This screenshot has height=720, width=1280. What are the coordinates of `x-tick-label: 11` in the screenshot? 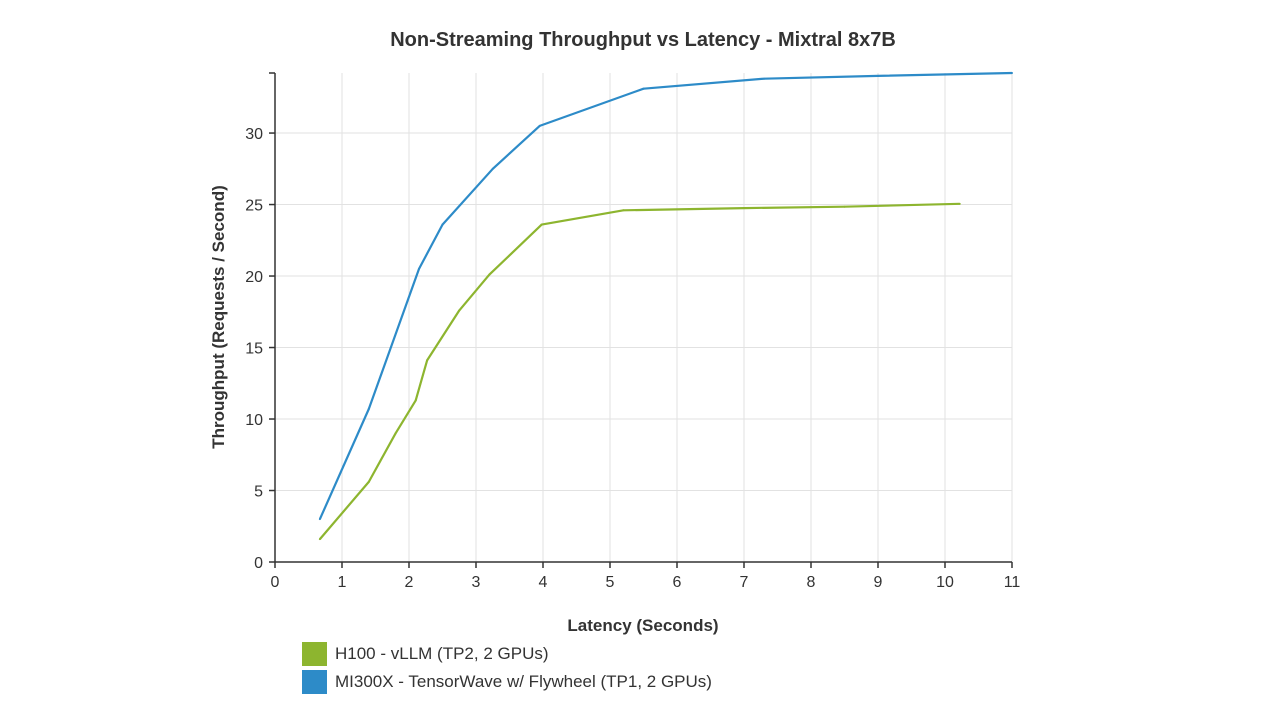 It's located at (1012, 582).